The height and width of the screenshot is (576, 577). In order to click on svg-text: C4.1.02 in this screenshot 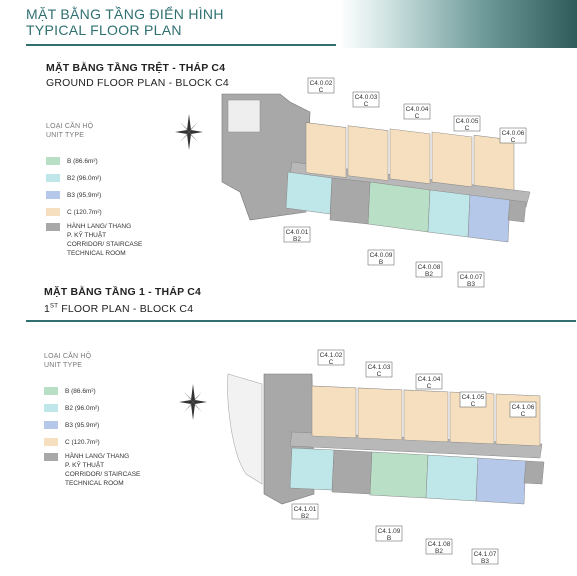, I will do `click(331, 355)`.